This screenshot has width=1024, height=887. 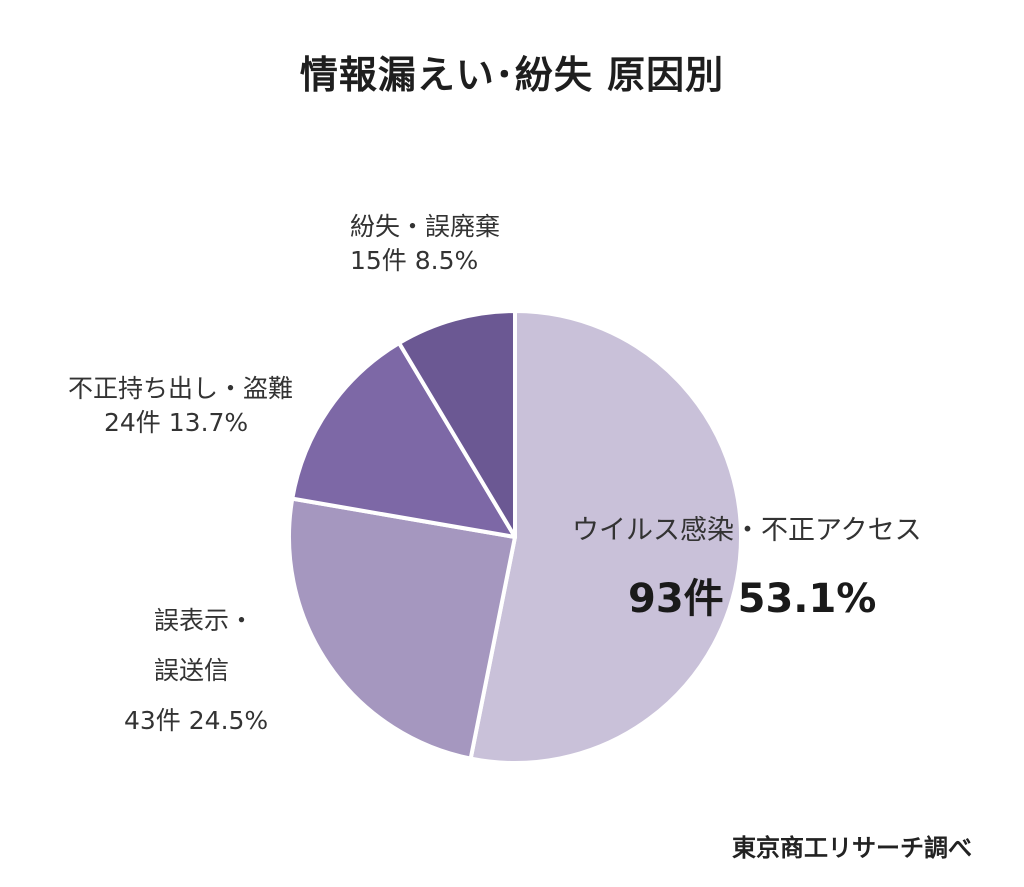 I want to click on label-lost-disposal-name: 紛失・誤廃棄, so click(x=425, y=226).